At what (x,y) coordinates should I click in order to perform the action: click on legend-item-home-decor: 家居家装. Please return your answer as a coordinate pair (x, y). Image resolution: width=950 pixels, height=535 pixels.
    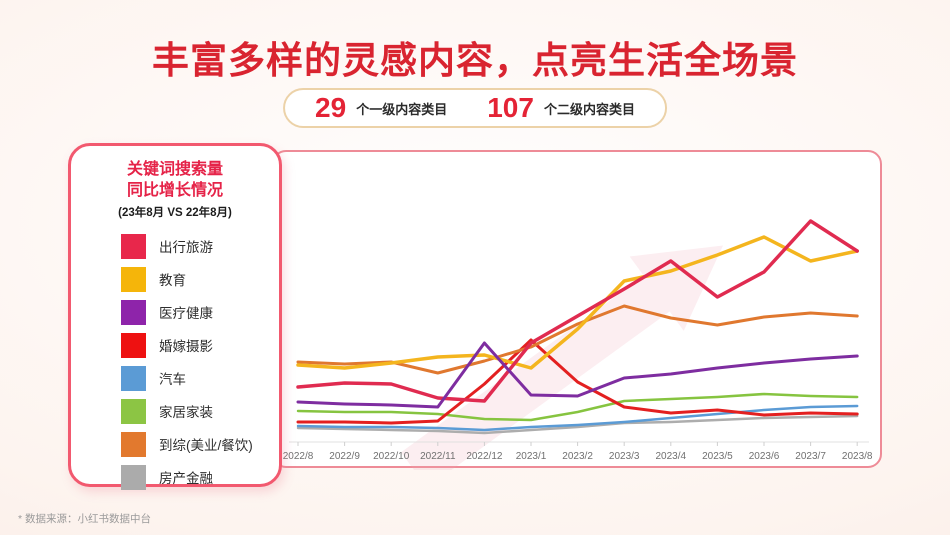
    Looking at the image, I should click on (175, 411).